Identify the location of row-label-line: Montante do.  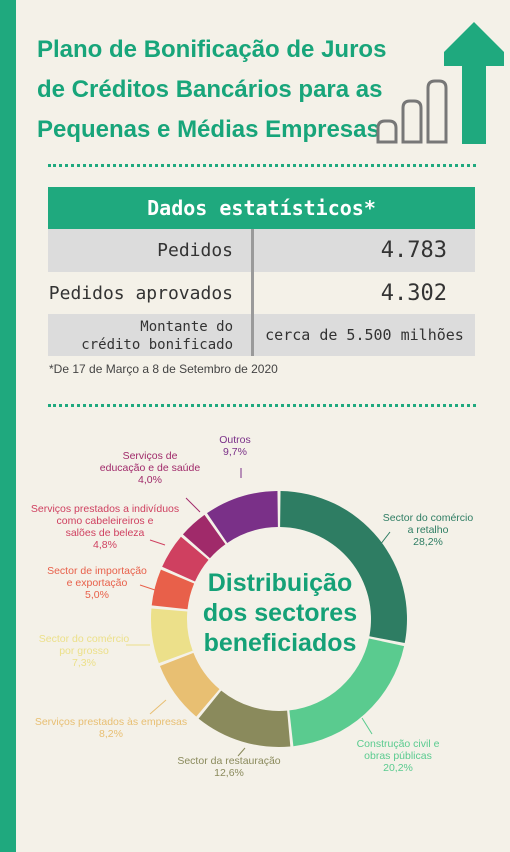
(186, 327).